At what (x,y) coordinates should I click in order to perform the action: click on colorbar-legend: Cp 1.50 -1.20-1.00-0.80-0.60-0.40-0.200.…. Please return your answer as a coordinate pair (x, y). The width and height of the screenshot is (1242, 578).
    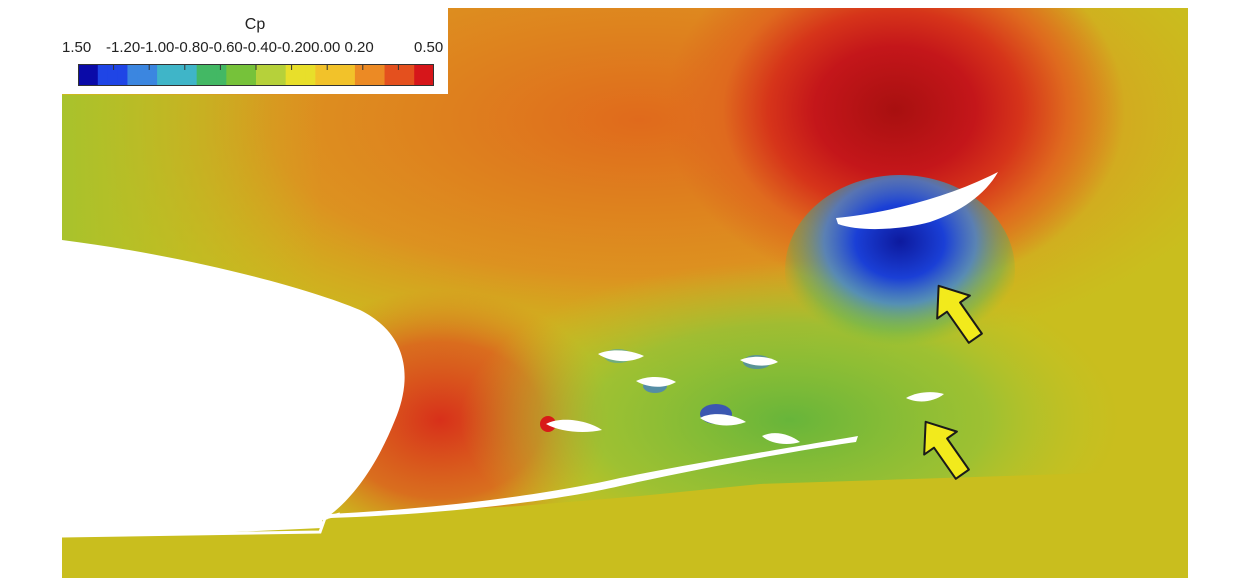
    Looking at the image, I should click on (255, 51).